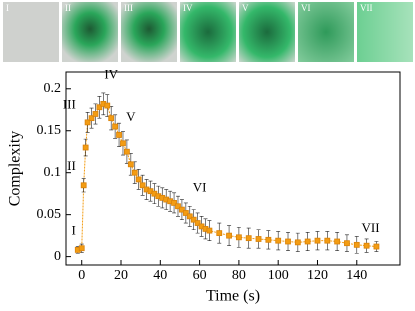 The image size is (415, 311). Describe the element at coordinates (371, 227) in the screenshot. I see `annotation: VII` at that location.